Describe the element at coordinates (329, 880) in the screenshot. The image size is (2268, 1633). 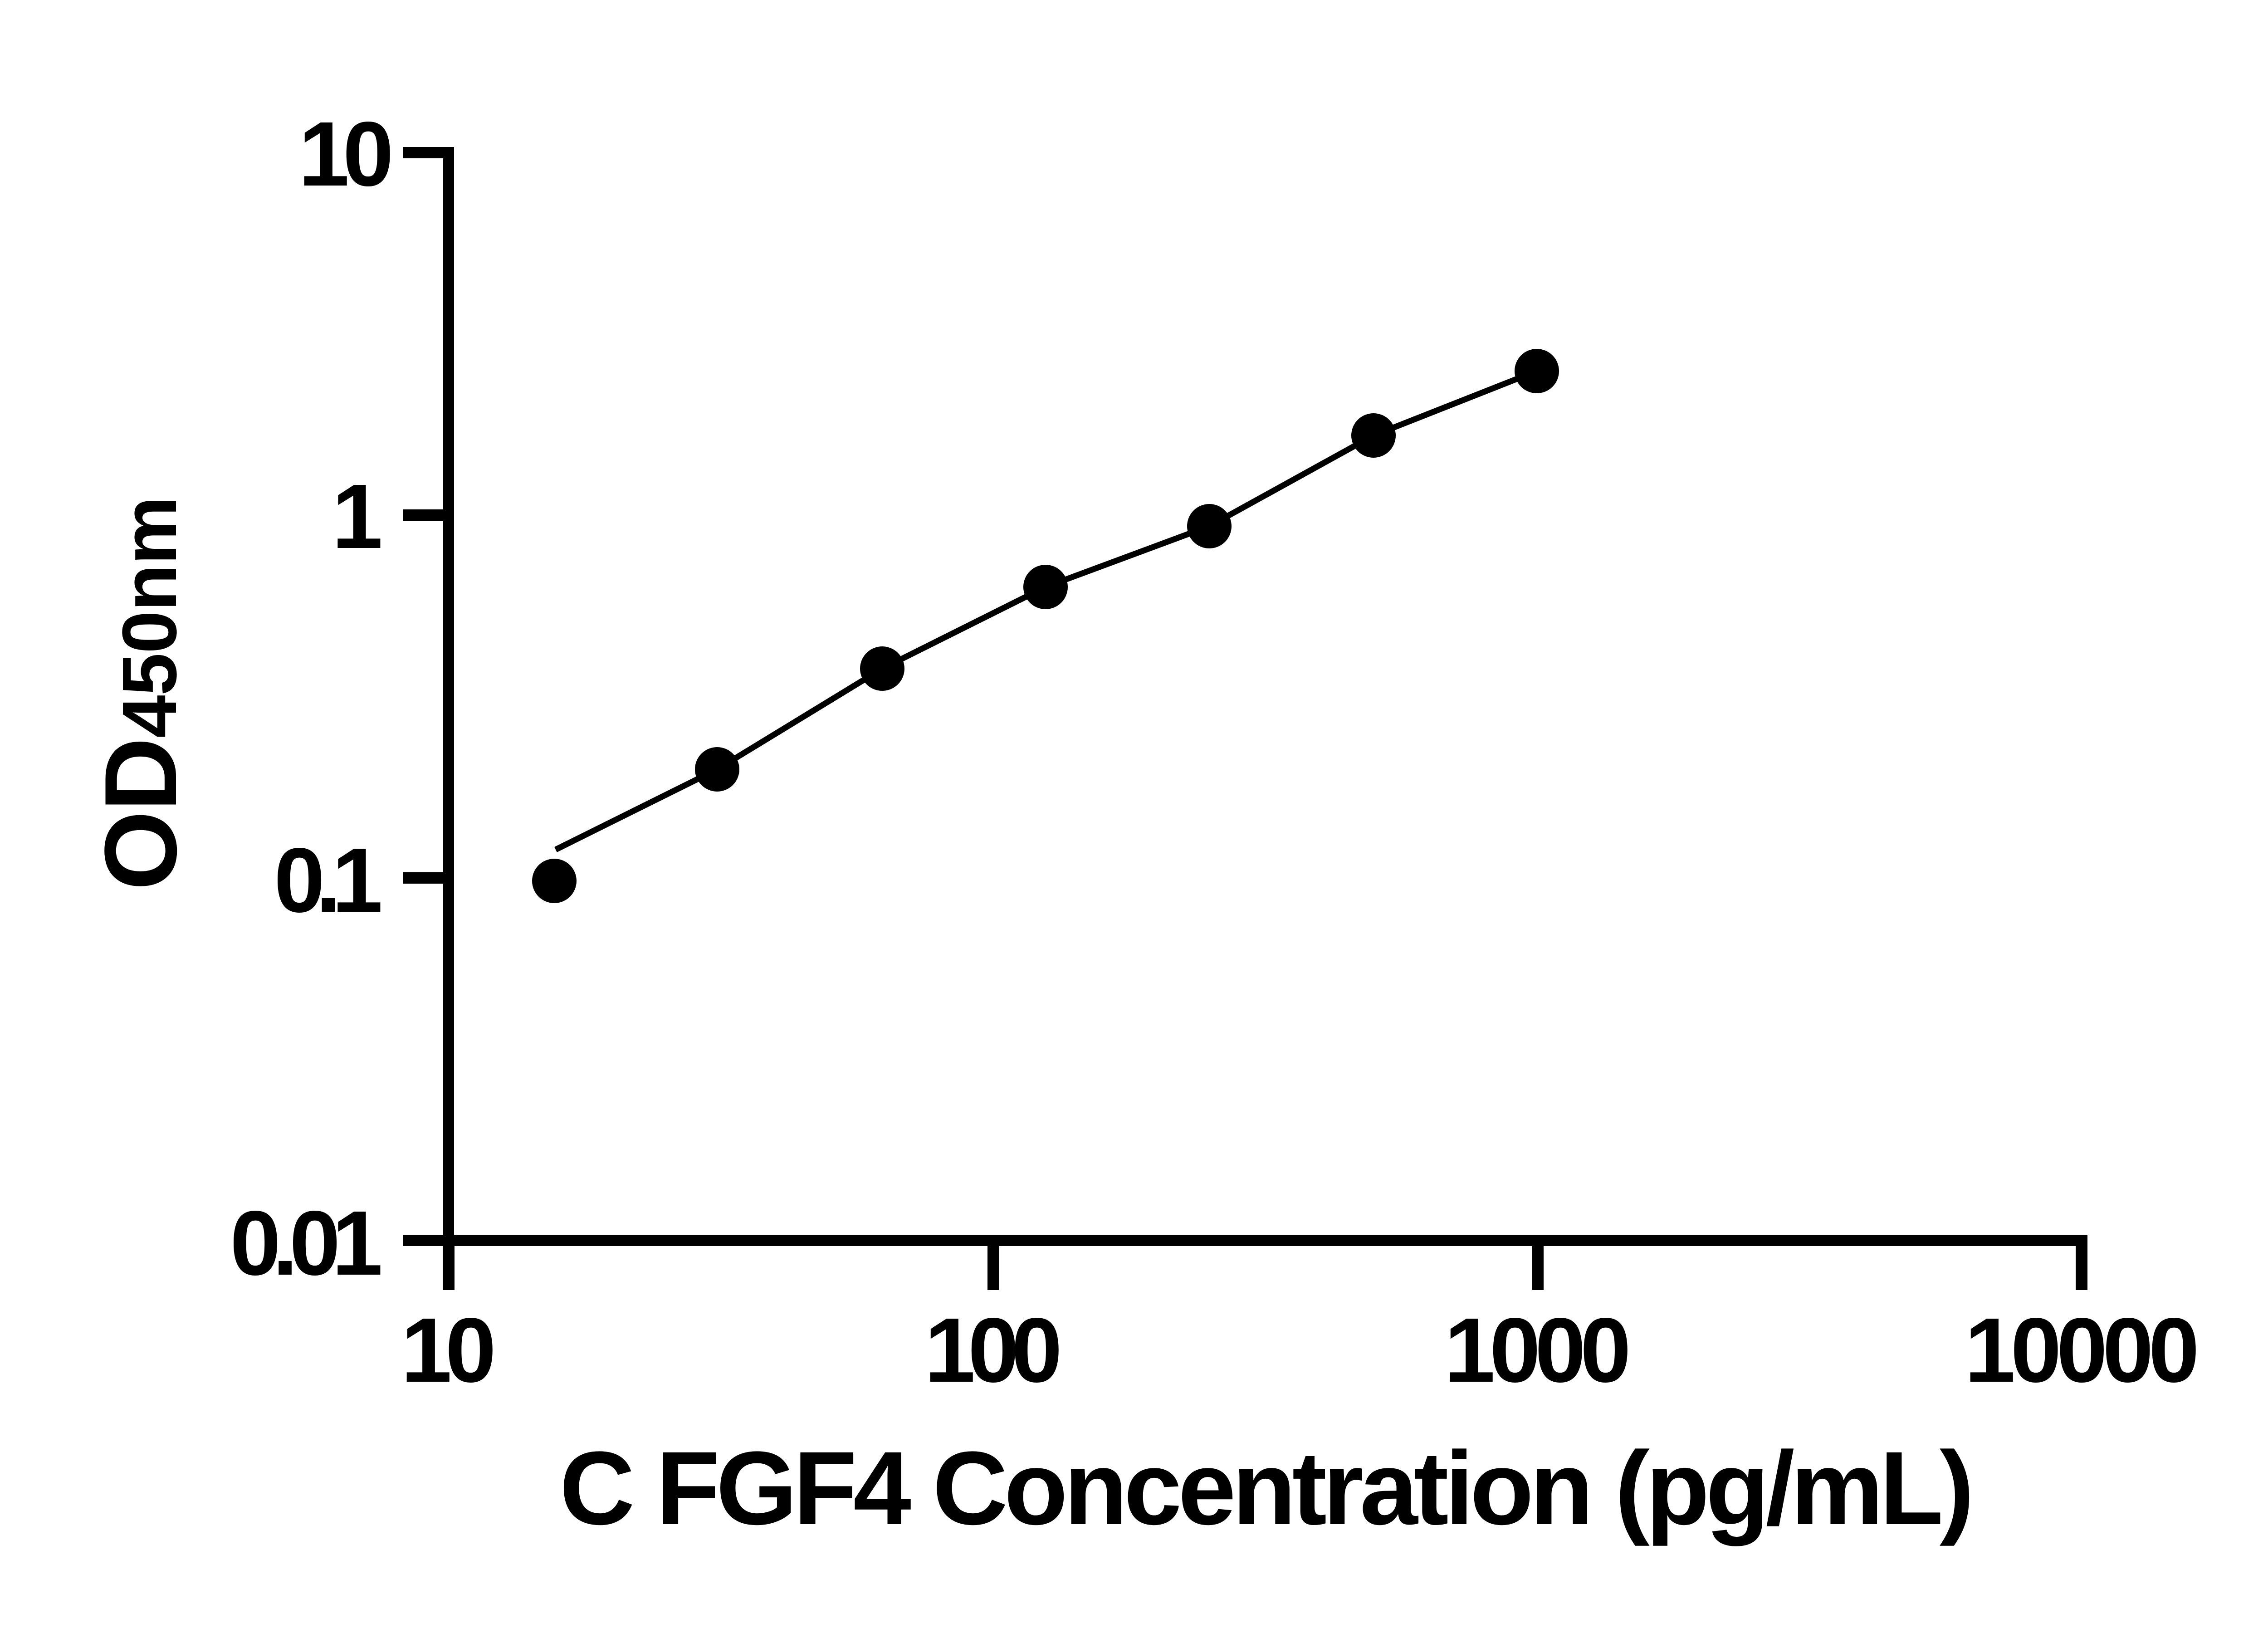
I see `svg-text: 0.1` at that location.